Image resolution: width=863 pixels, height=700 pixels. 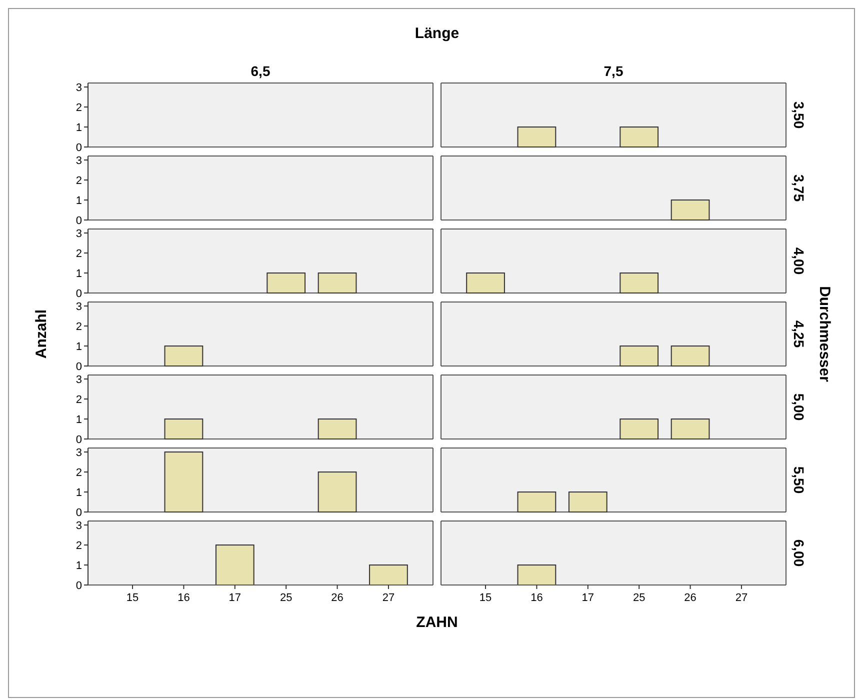 What do you see at coordinates (824, 334) in the screenshot?
I see `y2-axis-title: Durchmesser` at bounding box center [824, 334].